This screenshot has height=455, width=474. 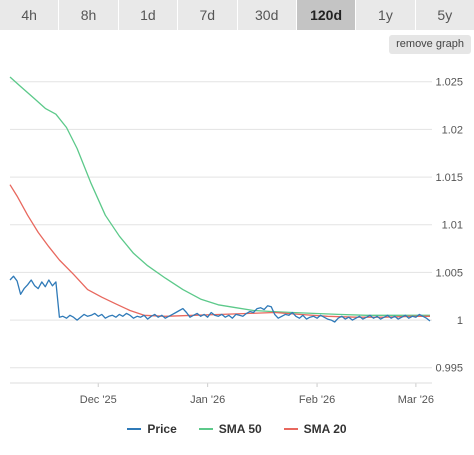 What do you see at coordinates (444, 15) in the screenshot?
I see `range-tab-5y: 5y` at bounding box center [444, 15].